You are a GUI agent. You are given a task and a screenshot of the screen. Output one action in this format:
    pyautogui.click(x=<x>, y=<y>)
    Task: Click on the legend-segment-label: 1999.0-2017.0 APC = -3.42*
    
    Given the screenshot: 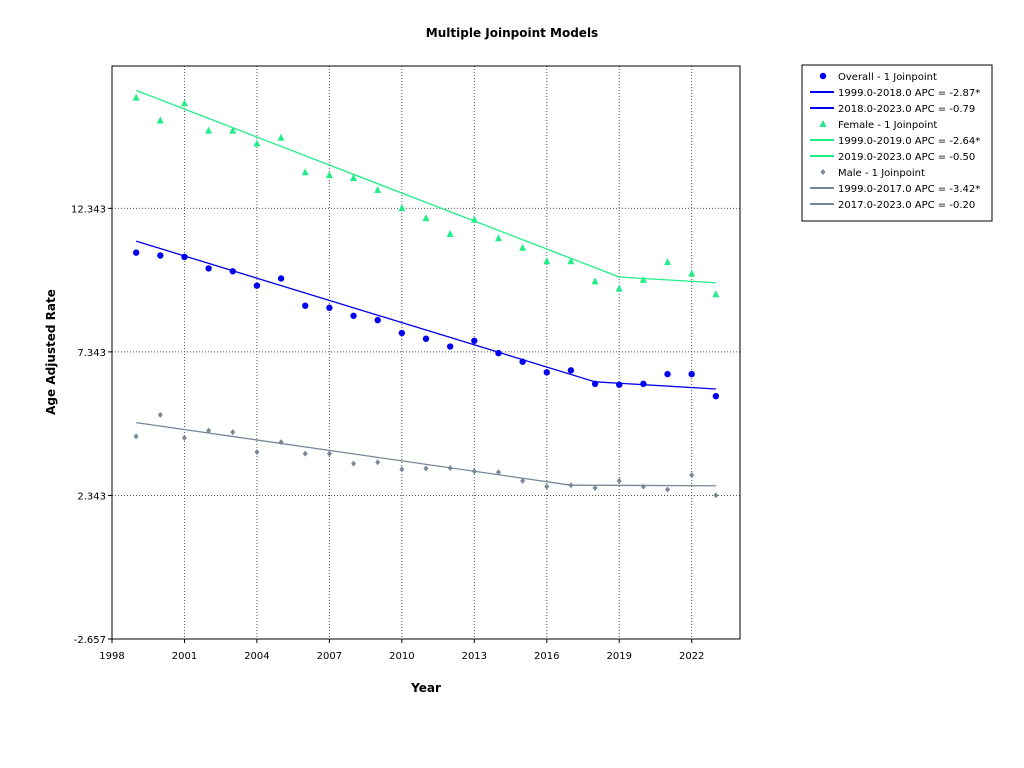 What is the action you would take?
    pyautogui.click(x=909, y=189)
    